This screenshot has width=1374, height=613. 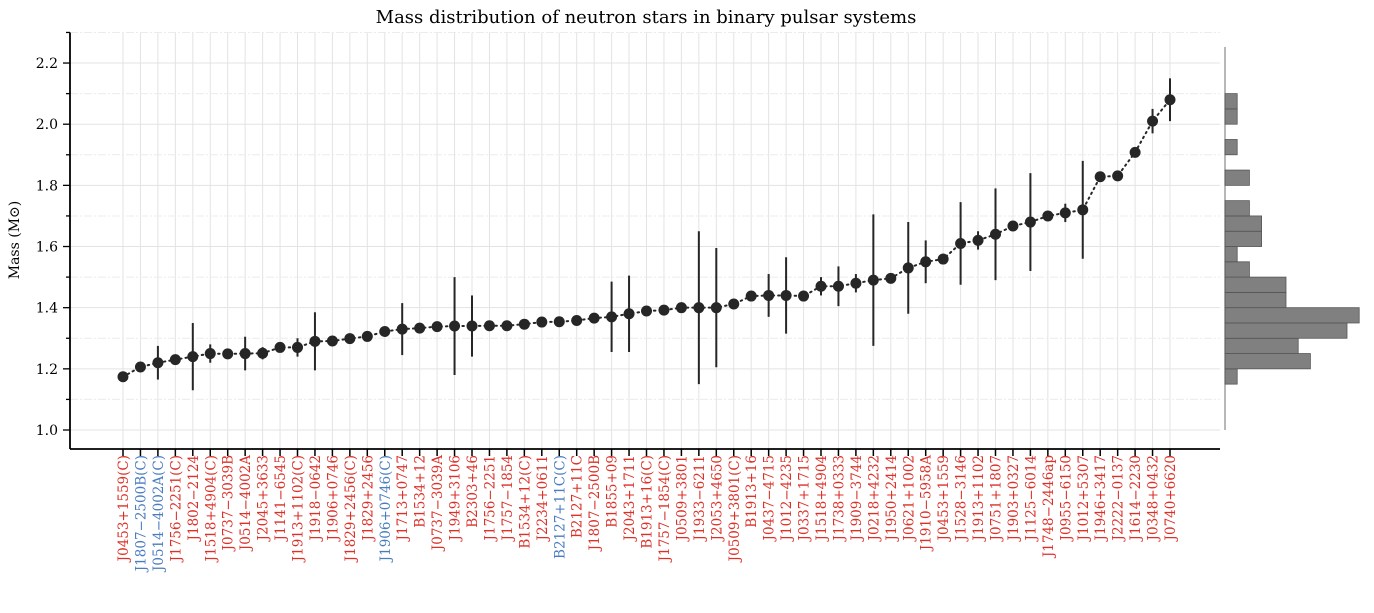 What do you see at coordinates (892, 498) in the screenshot?
I see `x-tick-label: J1950+2414` at bounding box center [892, 498].